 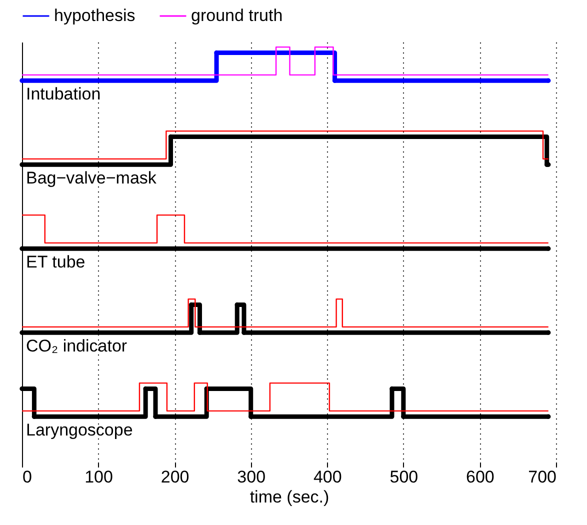 What do you see at coordinates (542, 477) in the screenshot?
I see `x-tick-label: 700` at bounding box center [542, 477].